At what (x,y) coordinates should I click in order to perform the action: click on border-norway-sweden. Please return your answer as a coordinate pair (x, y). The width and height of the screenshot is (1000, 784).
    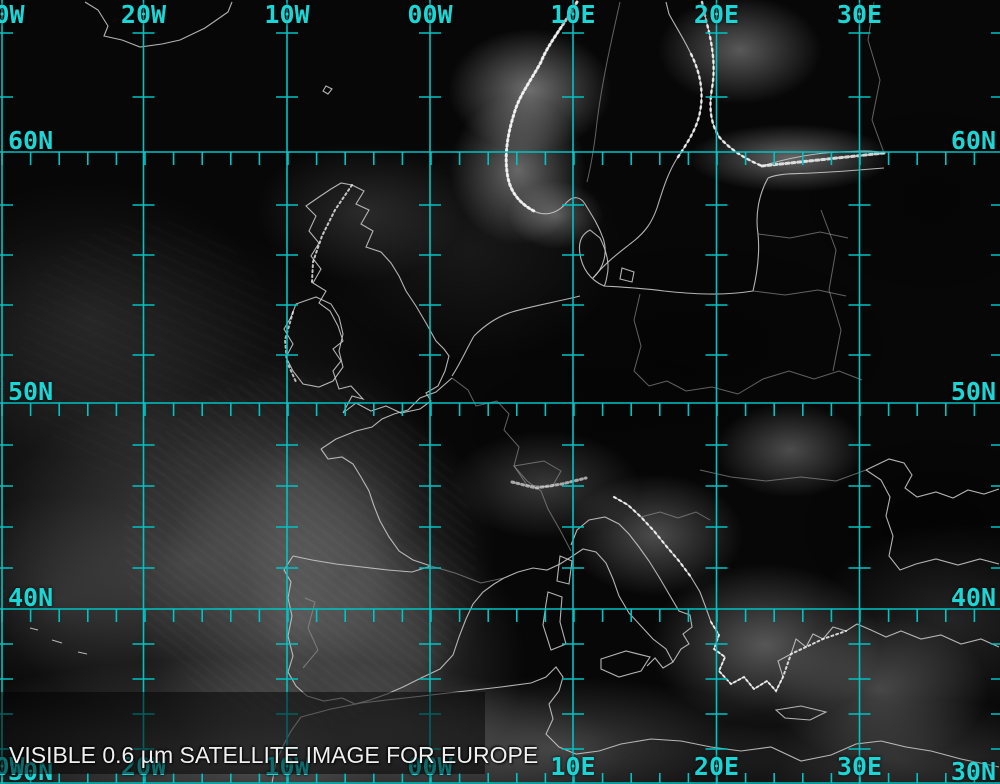
    Looking at the image, I should click on (603, 92).